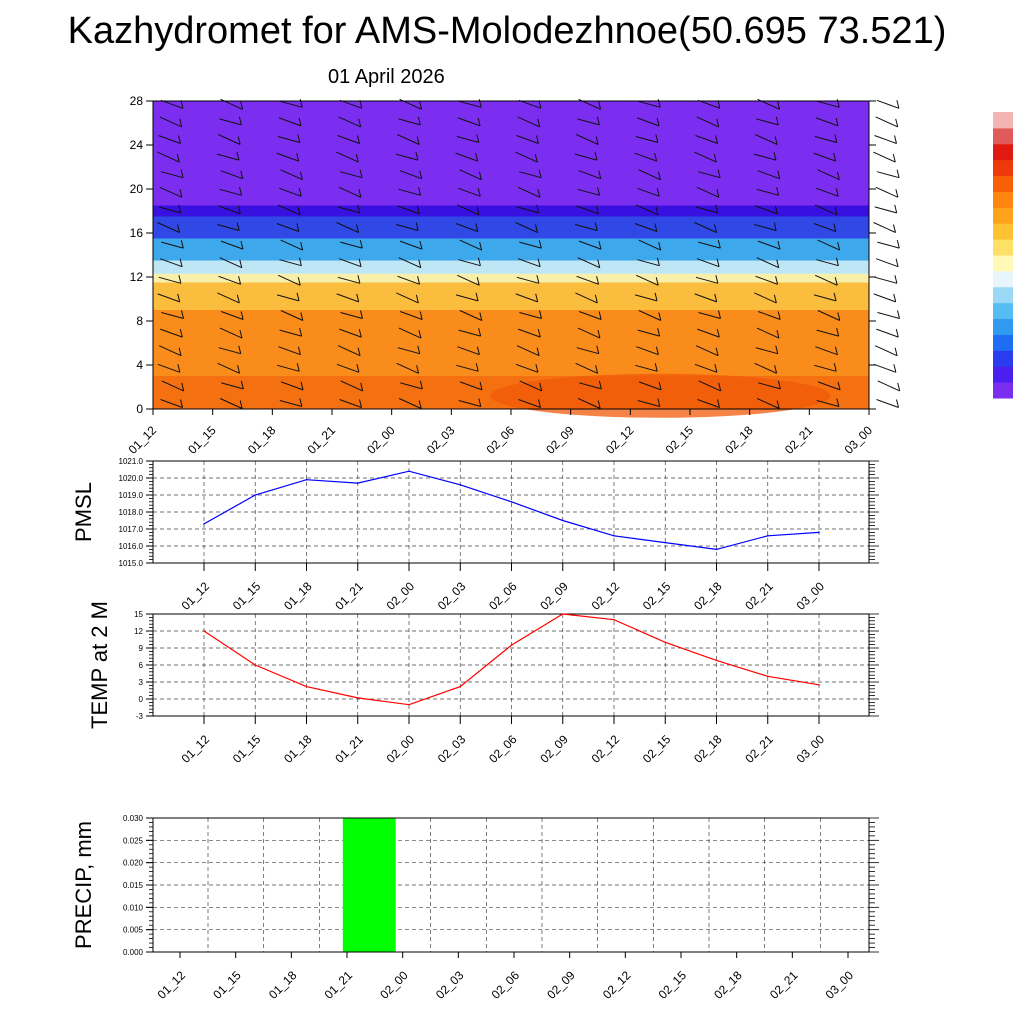  What do you see at coordinates (133, 907) in the screenshot?
I see `y-tick-label: 0.010` at bounding box center [133, 907].